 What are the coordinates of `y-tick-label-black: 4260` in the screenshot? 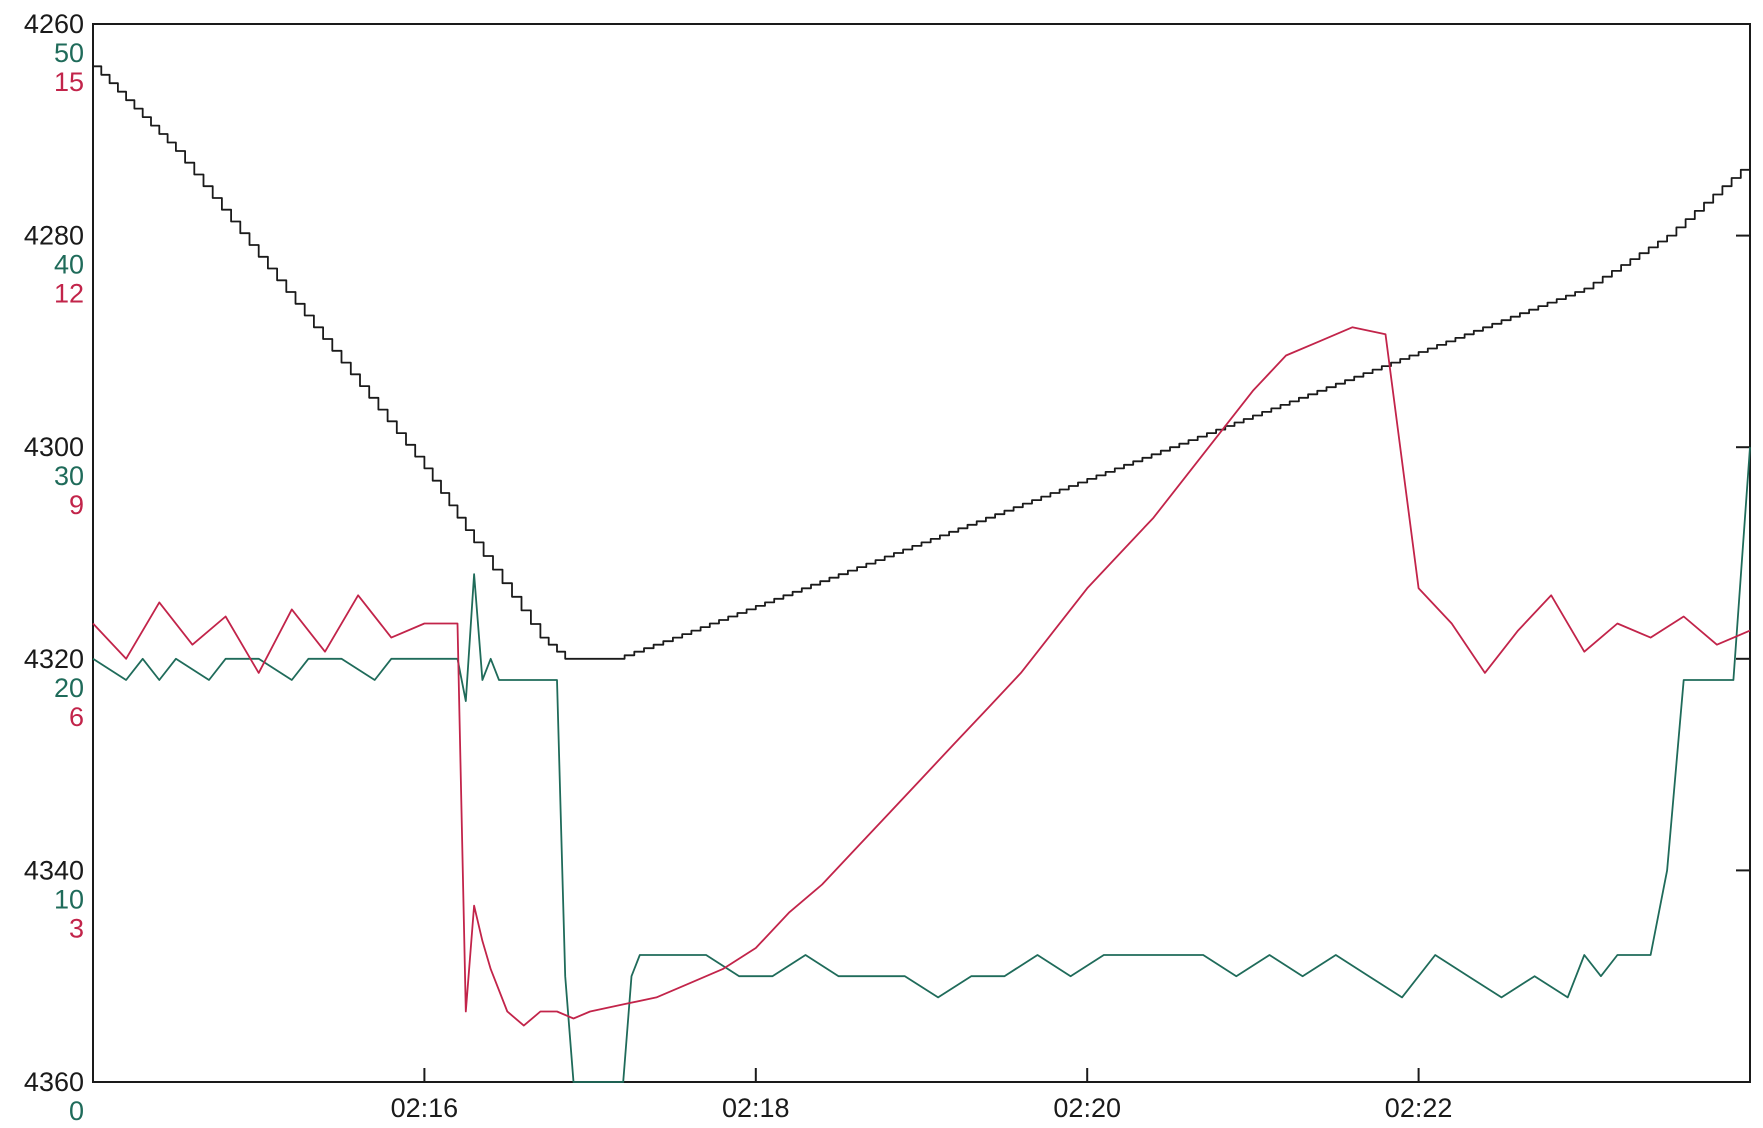 It's located at (54, 24).